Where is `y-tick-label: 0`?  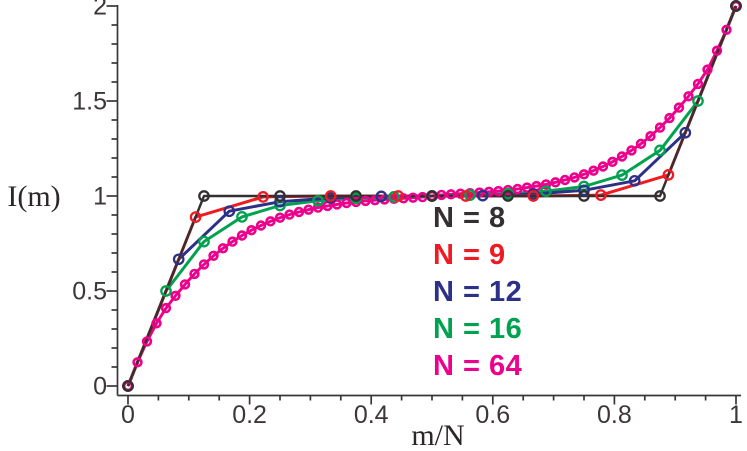
y-tick-label: 0 is located at coordinates (100, 387).